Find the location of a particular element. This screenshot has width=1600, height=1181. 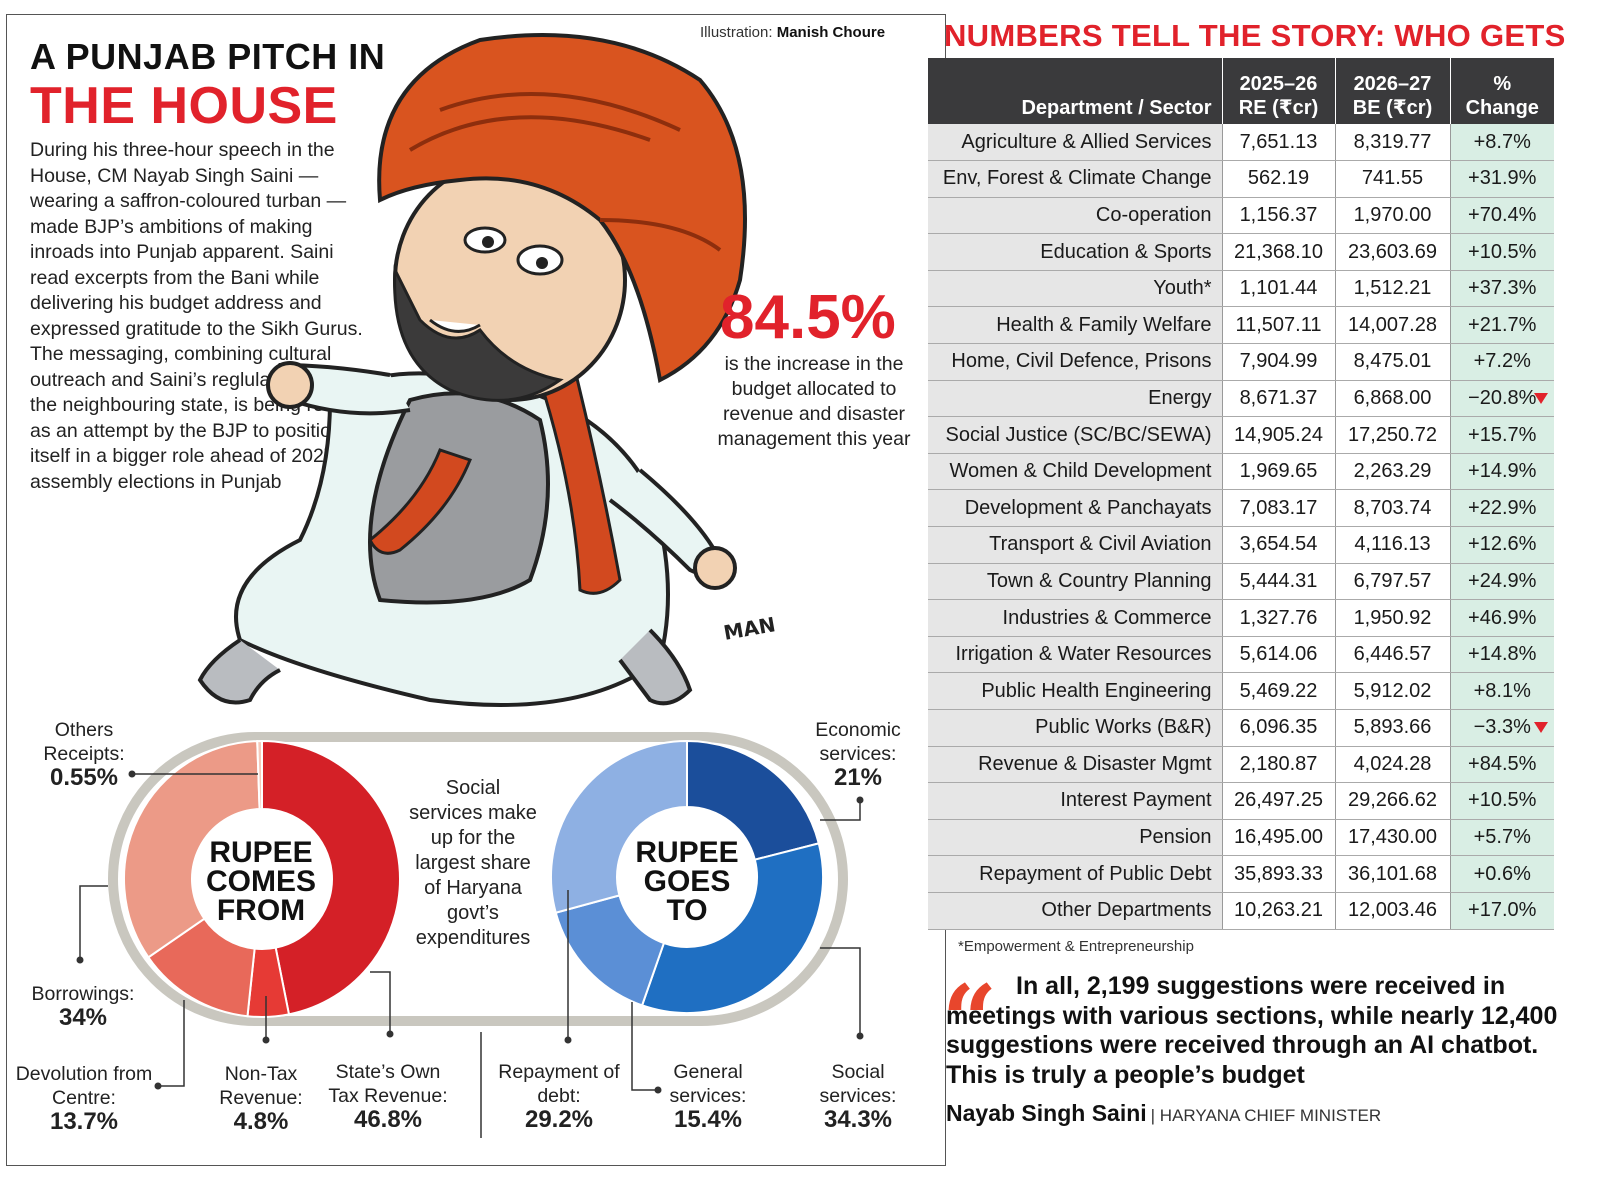

col-header-dept: Department / Sector is located at coordinates (1075, 91).